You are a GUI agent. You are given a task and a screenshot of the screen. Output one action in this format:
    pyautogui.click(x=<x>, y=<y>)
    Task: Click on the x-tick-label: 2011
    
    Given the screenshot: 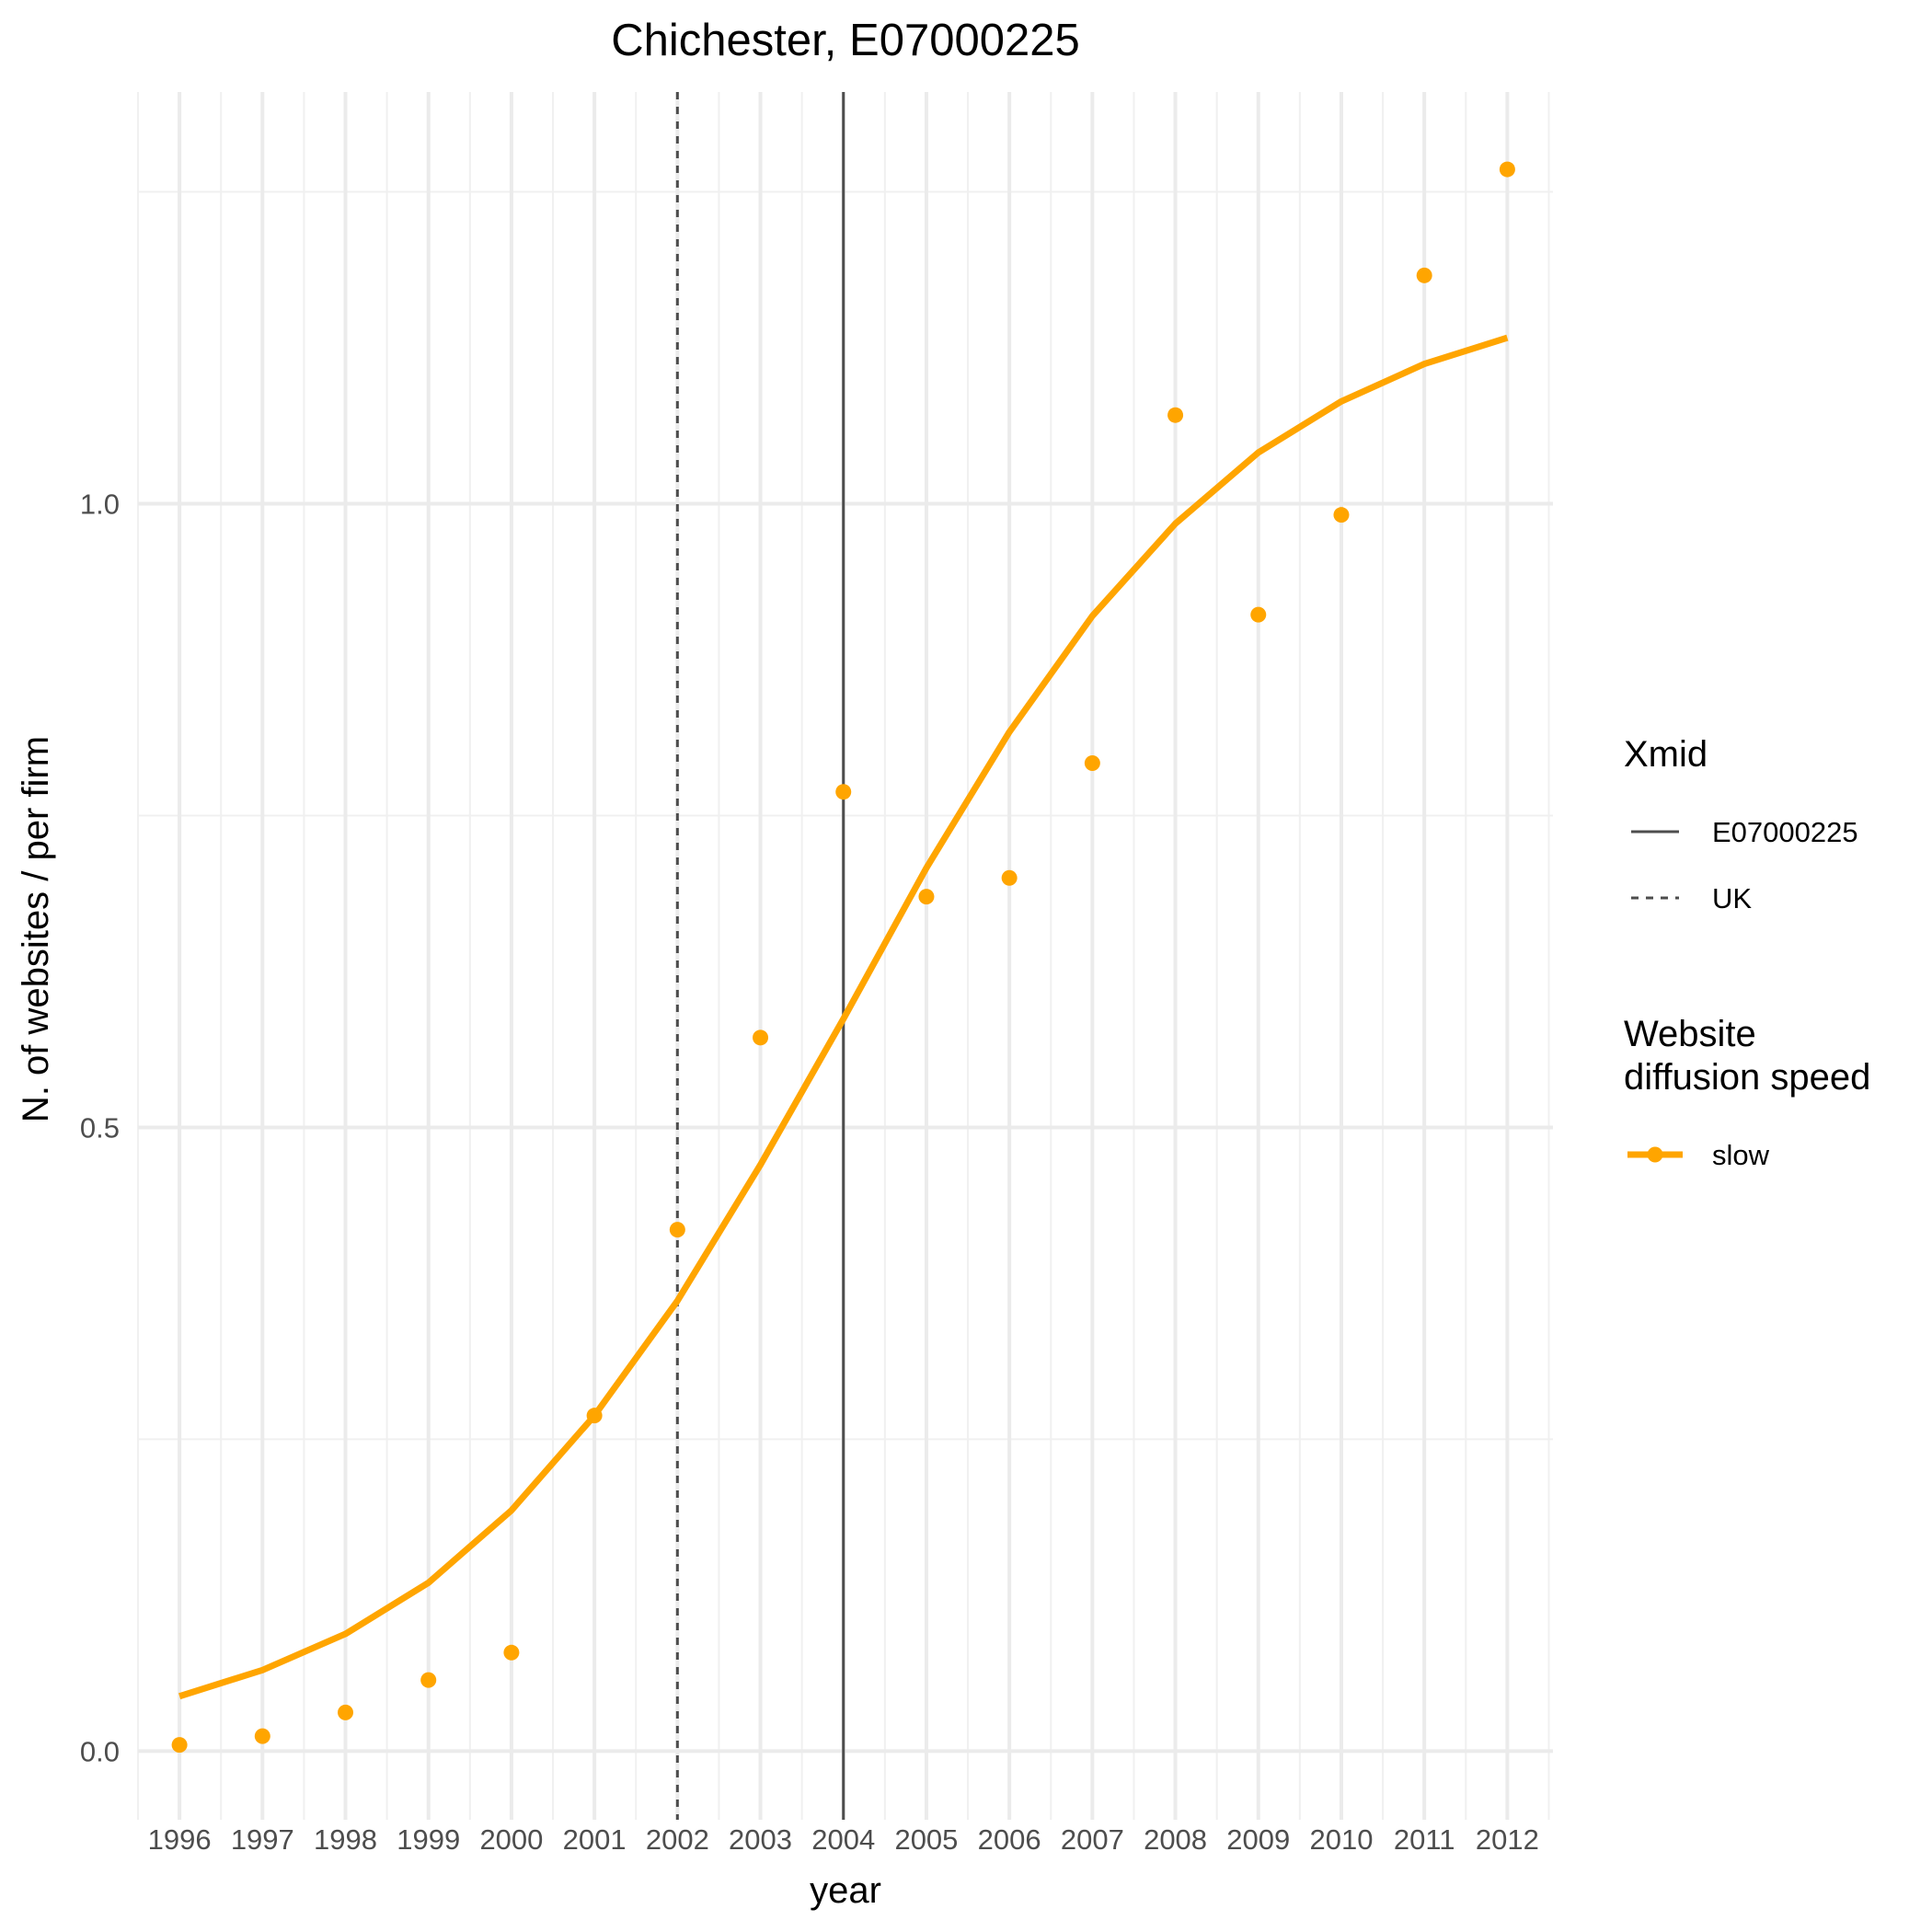 What is the action you would take?
    pyautogui.click(x=1424, y=1839)
    